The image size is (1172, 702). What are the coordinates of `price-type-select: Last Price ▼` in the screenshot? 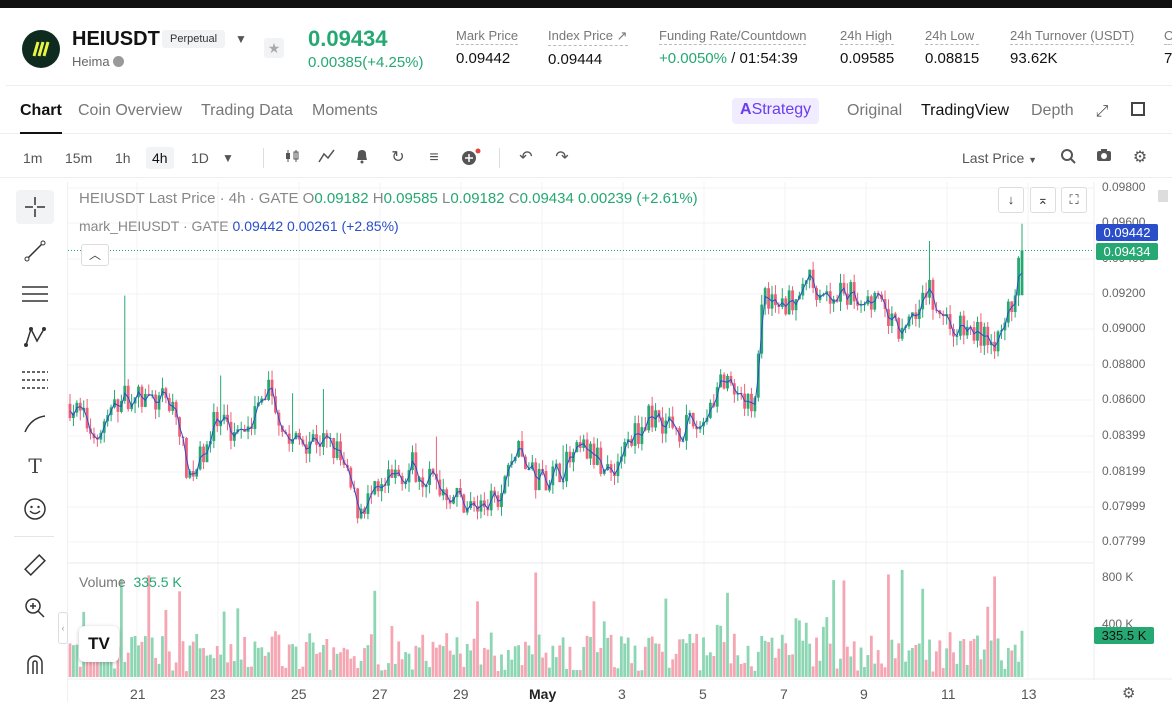 It's located at (1000, 158).